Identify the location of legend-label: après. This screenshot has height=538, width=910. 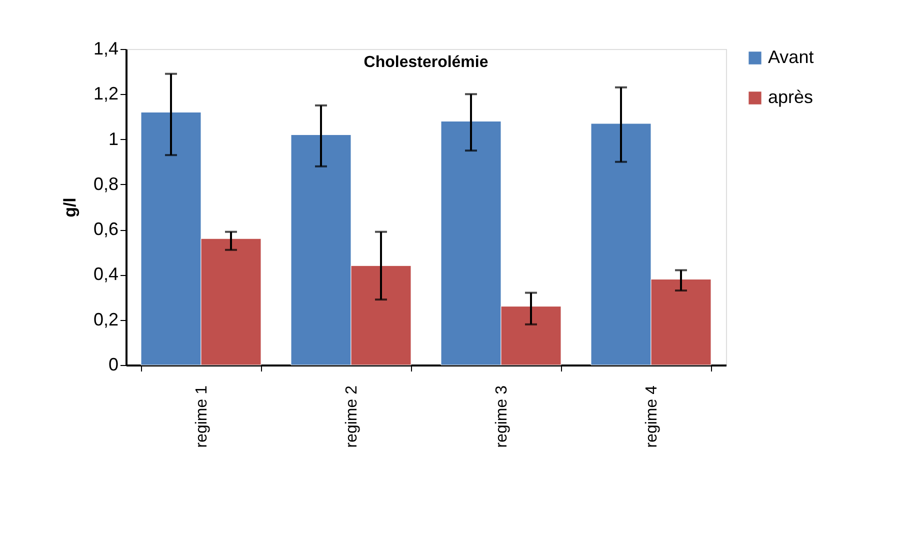
(791, 97).